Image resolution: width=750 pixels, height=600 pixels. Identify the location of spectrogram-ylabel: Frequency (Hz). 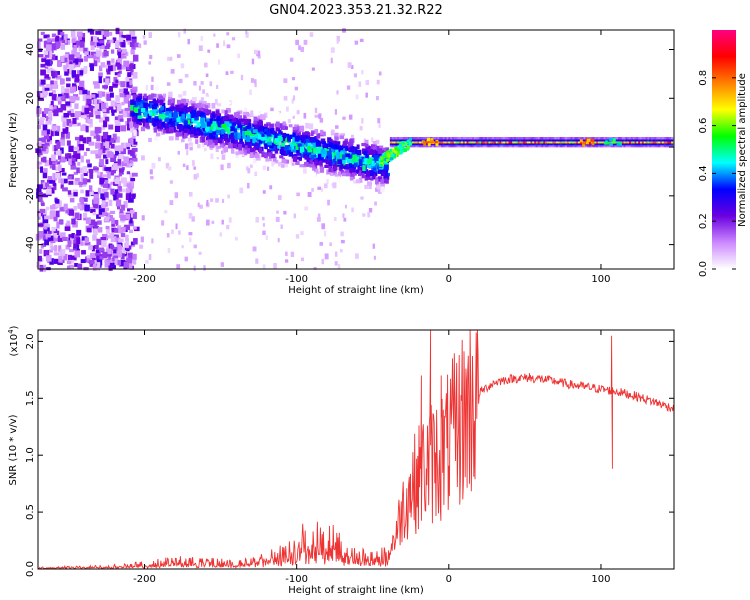
(13, 150).